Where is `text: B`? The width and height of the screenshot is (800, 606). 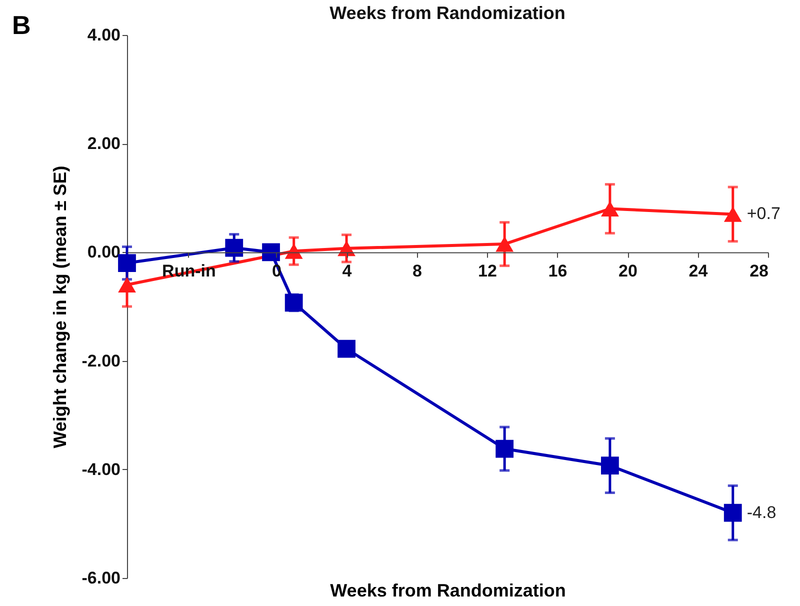 text: B is located at coordinates (21, 25).